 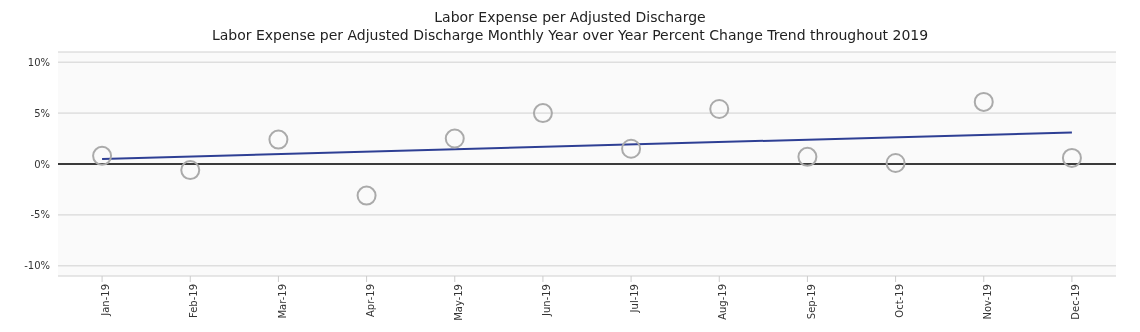 What do you see at coordinates (40, 215) in the screenshot?
I see `y-tick-label: -5%` at bounding box center [40, 215].